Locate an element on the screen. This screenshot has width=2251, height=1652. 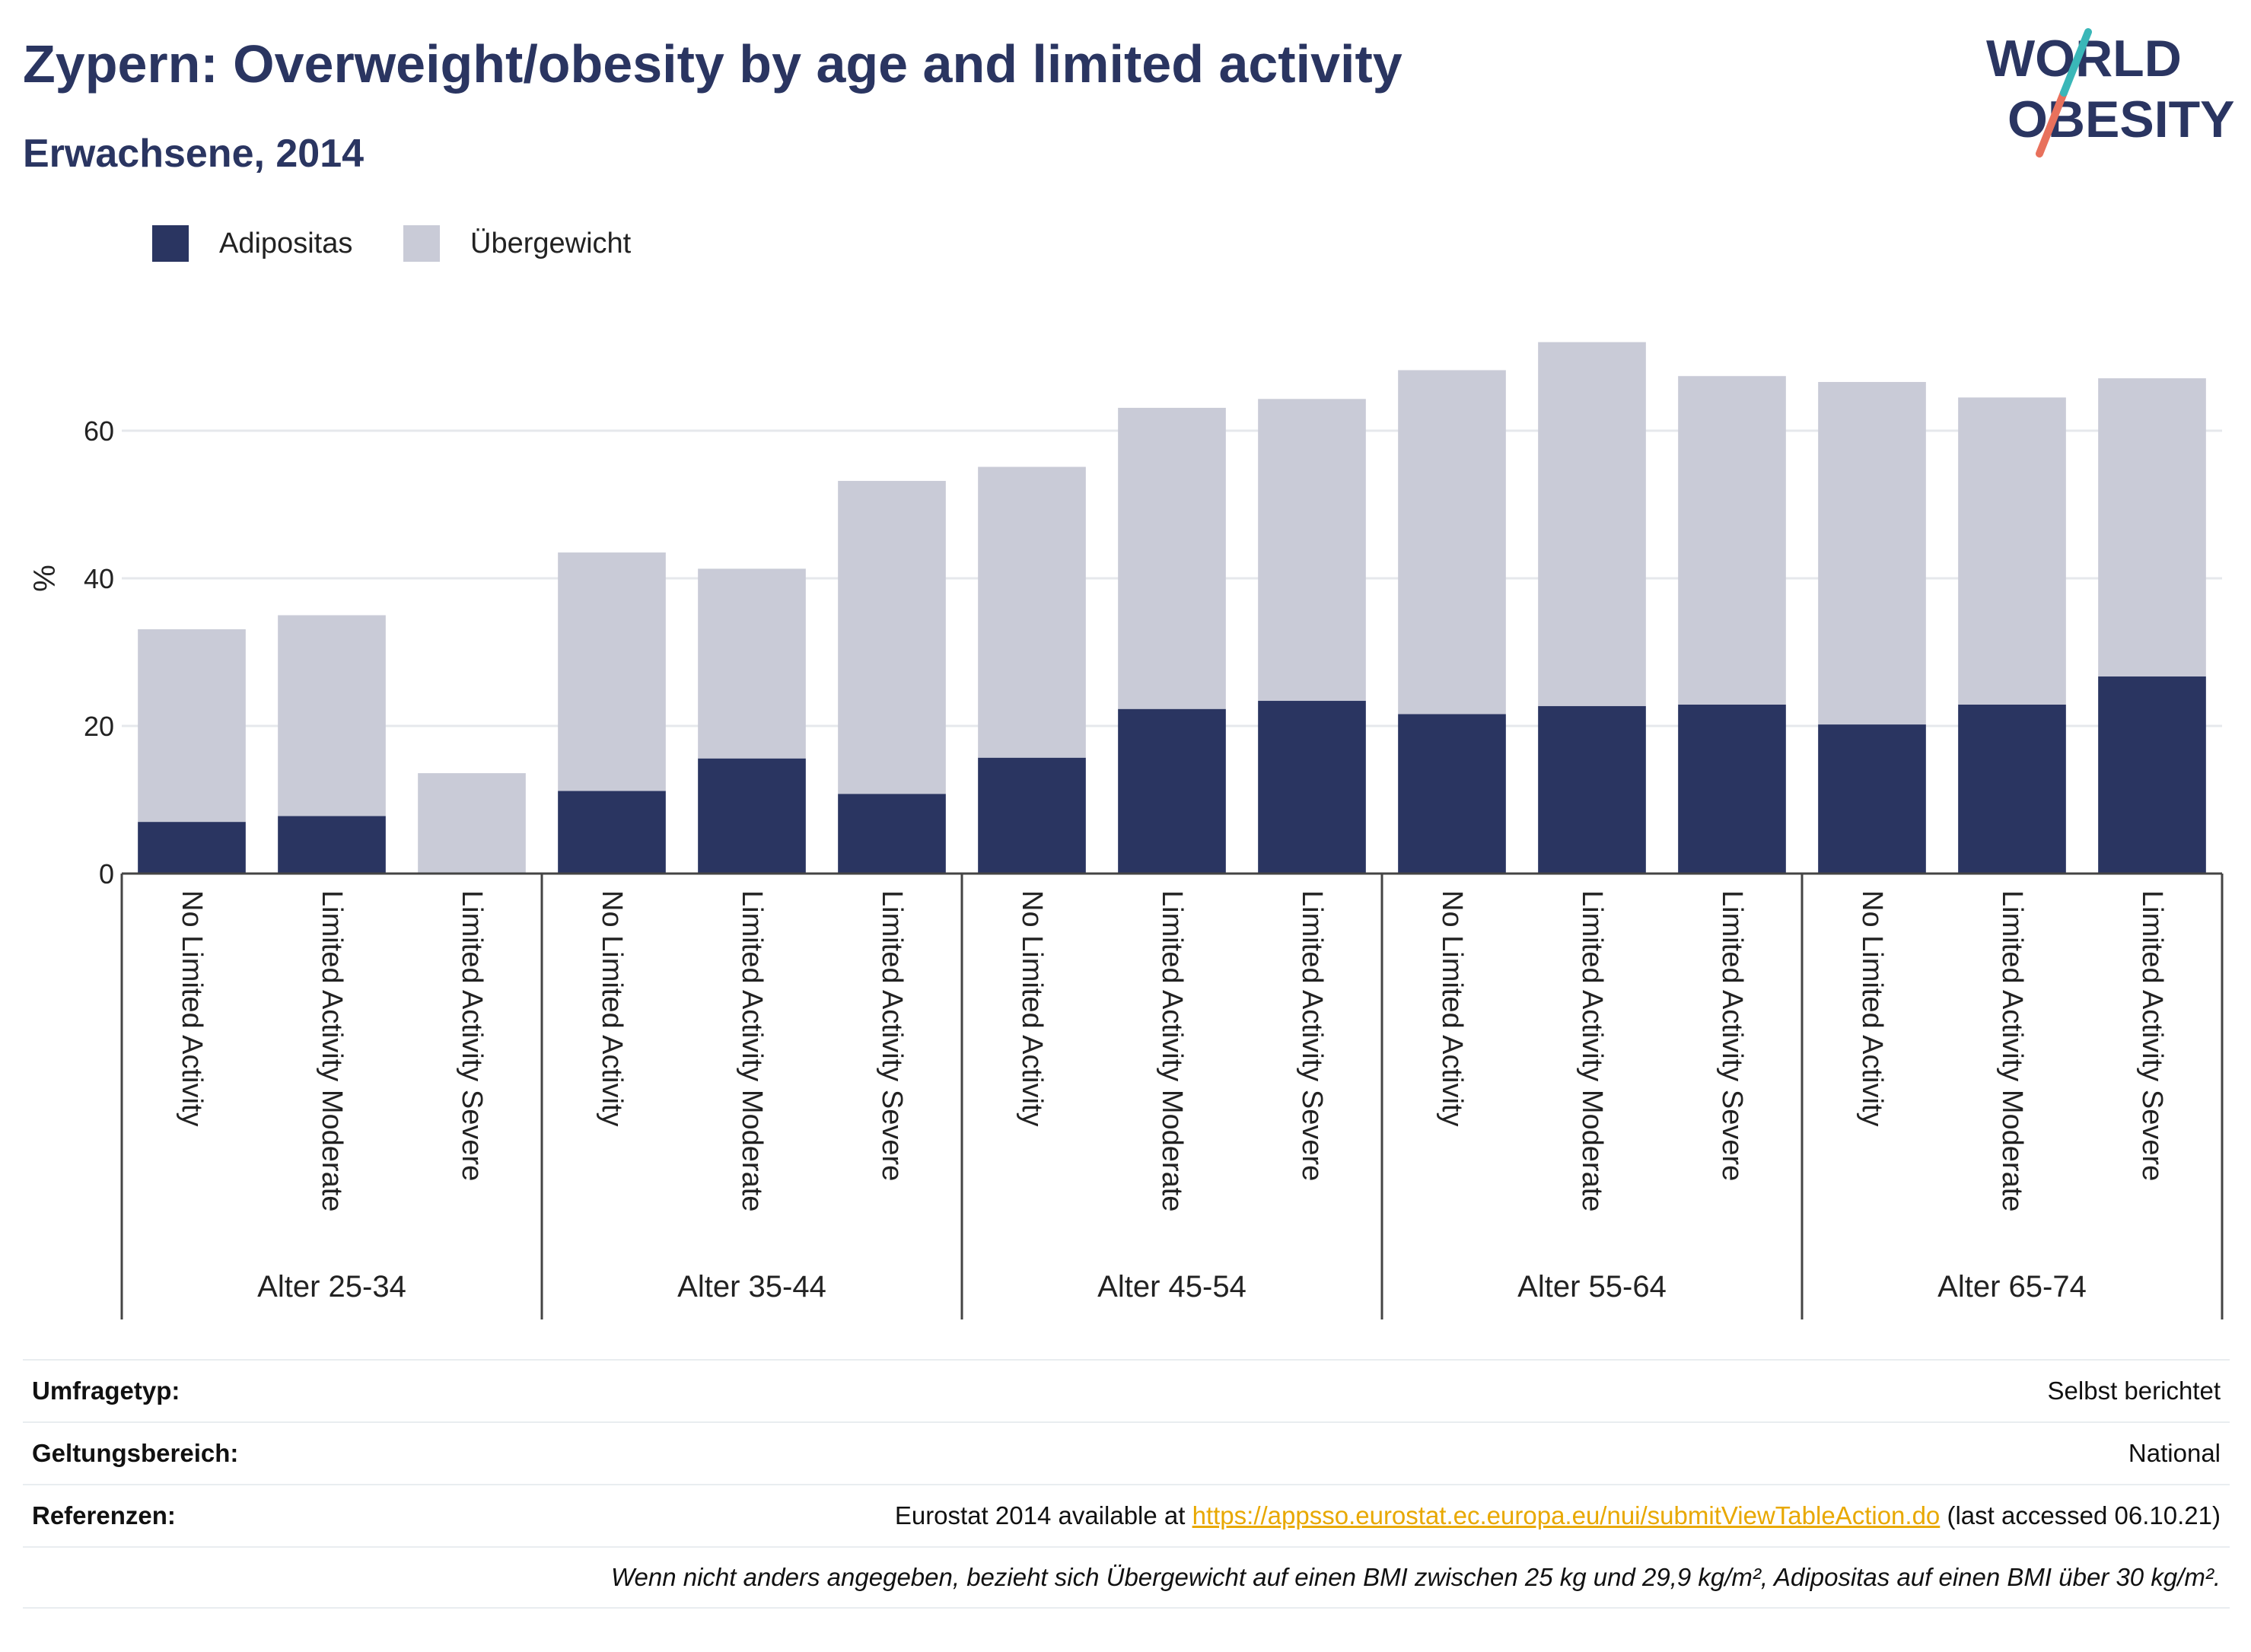
footer-row-survey-type: Umfragetyp: Selbst berichtet is located at coordinates (1126, 1390).